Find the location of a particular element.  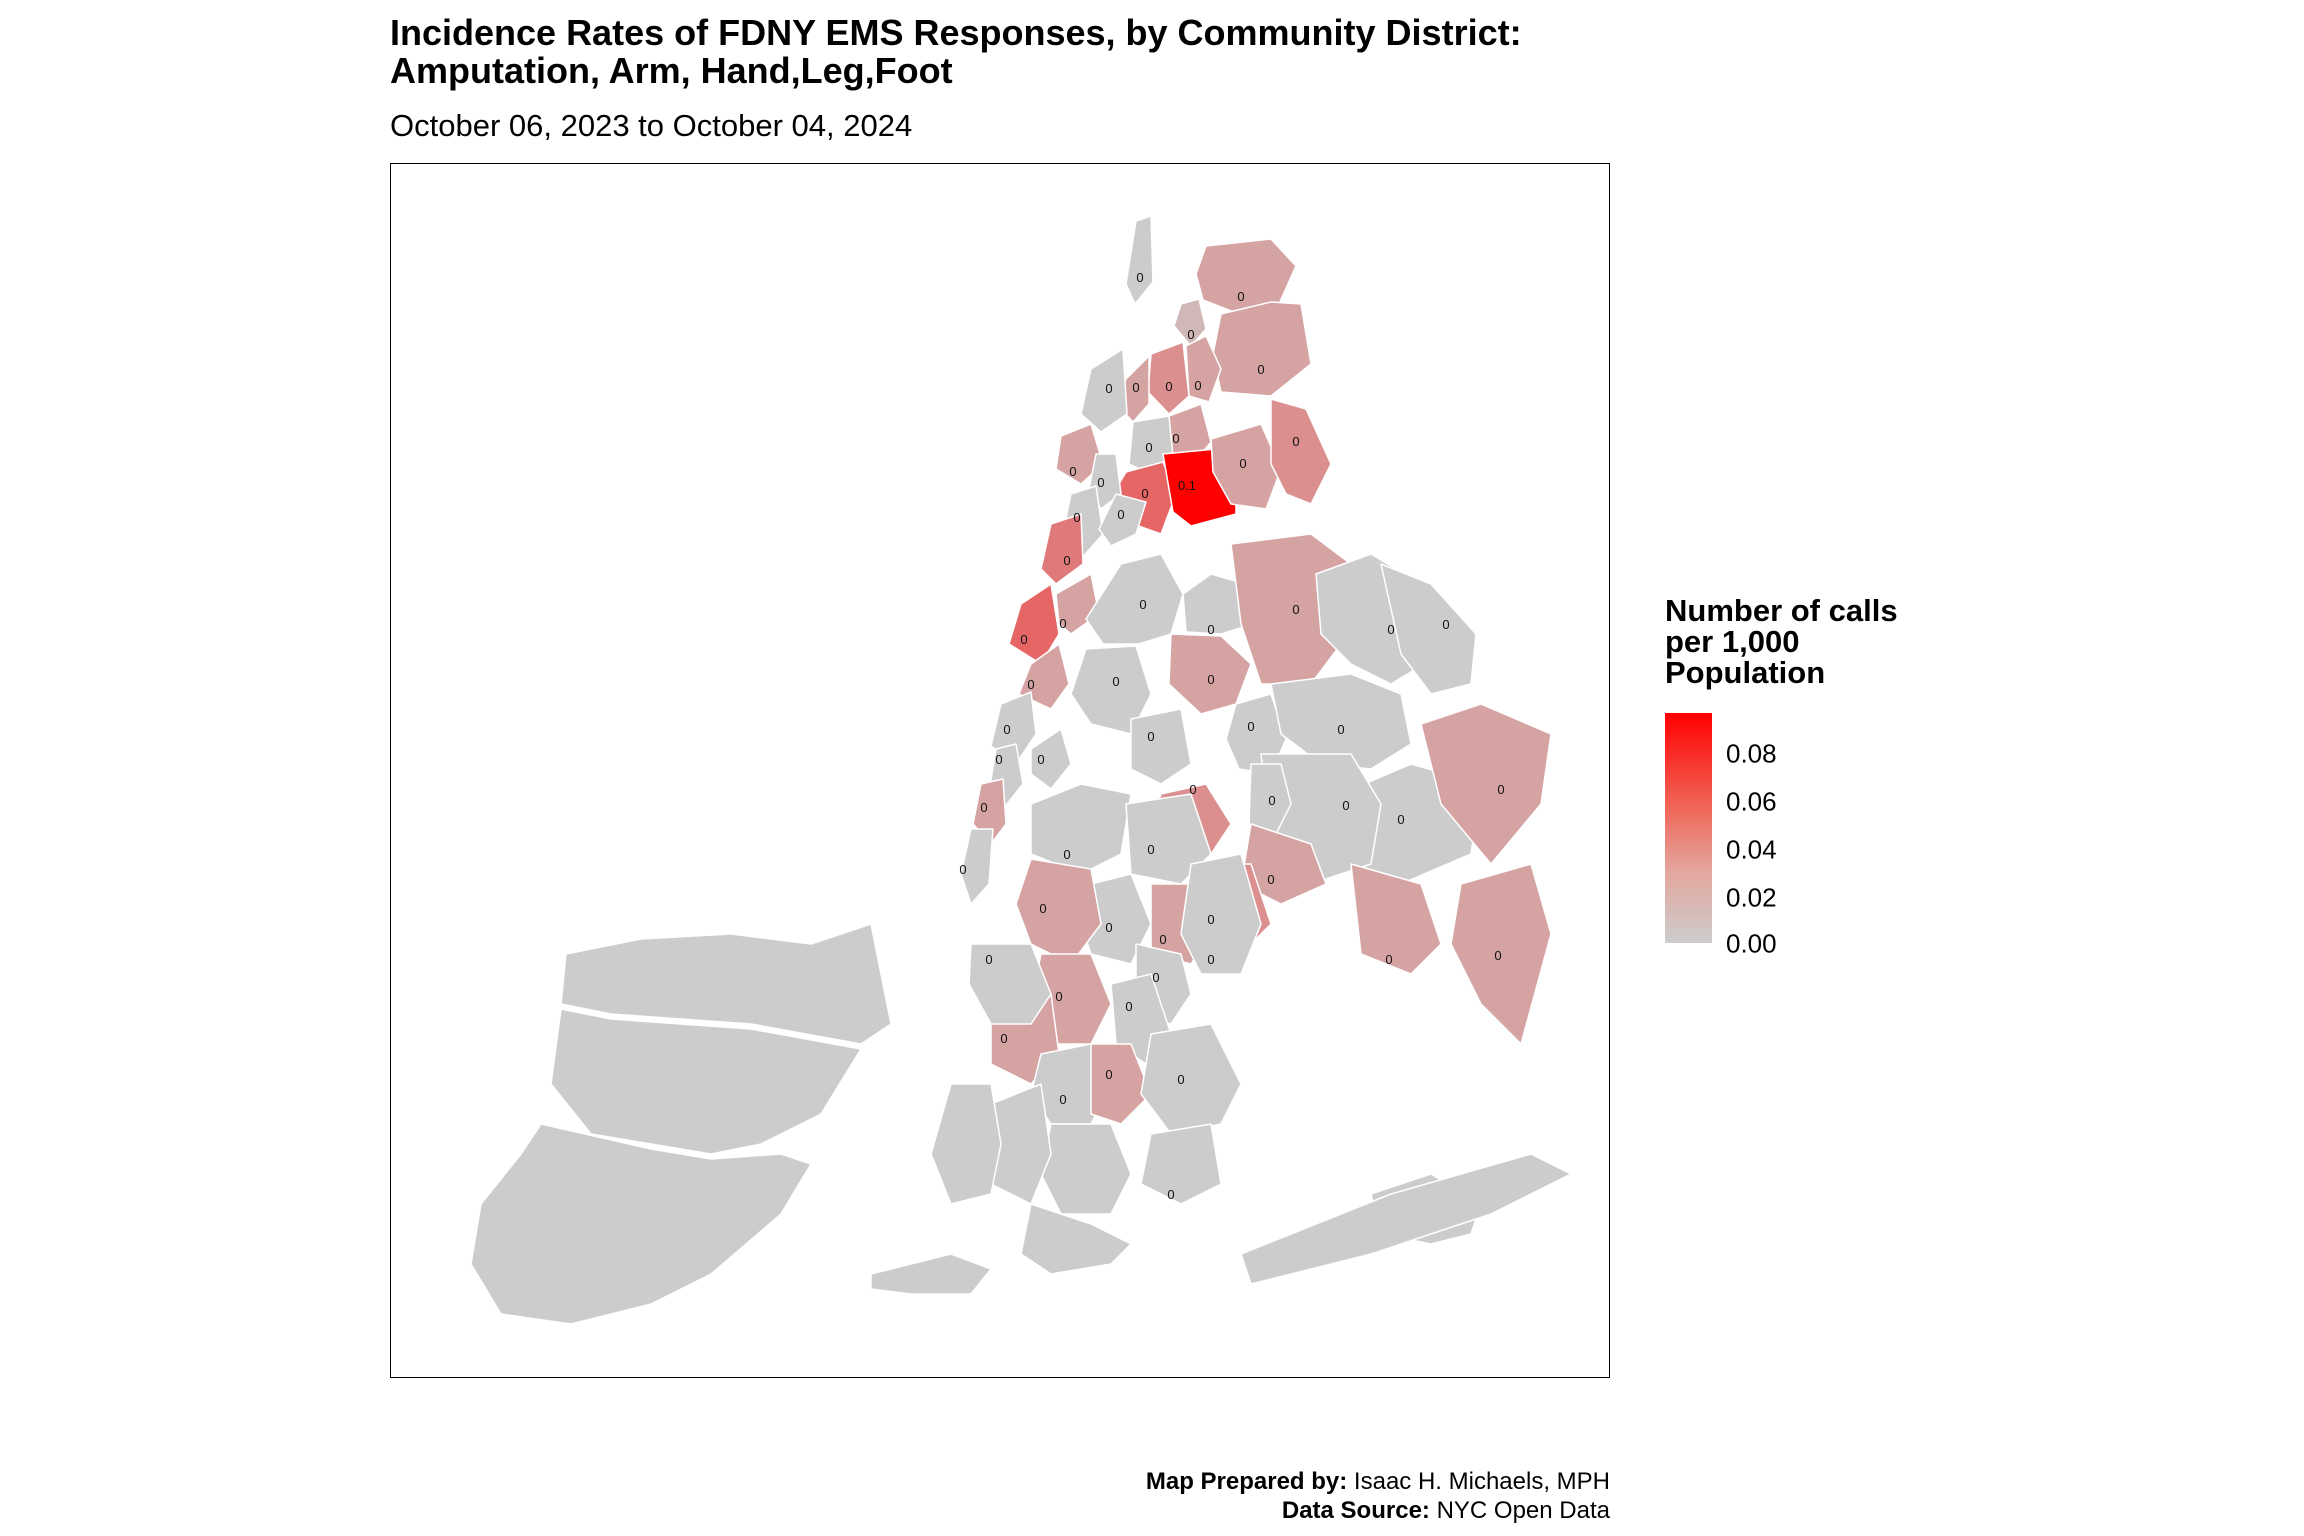

credit-source-label: Data Source: is located at coordinates (1355, 1510).